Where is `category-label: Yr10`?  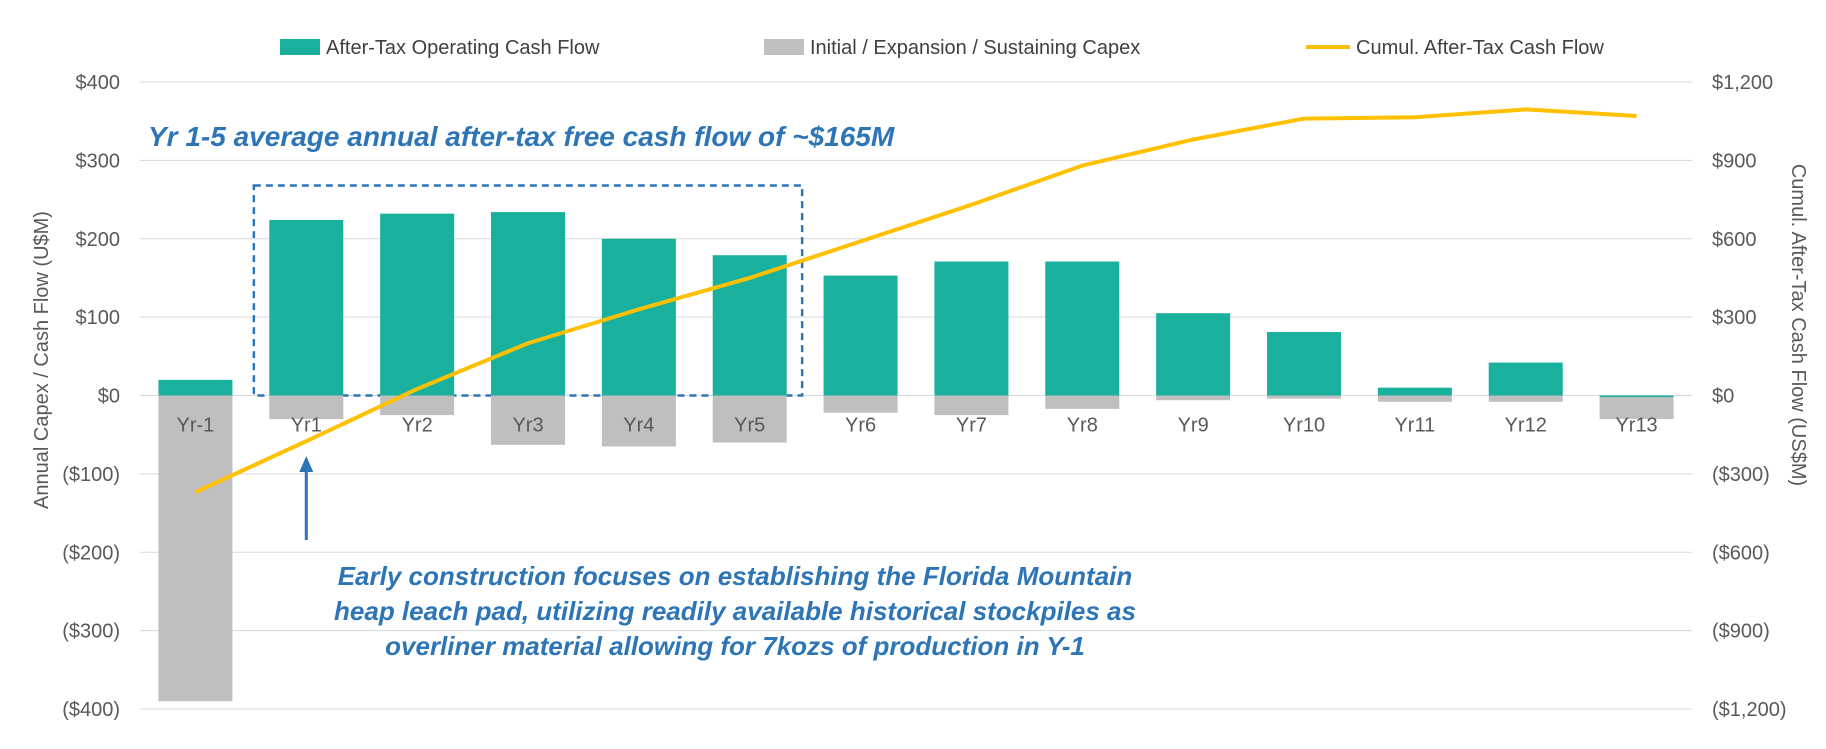
category-label: Yr10 is located at coordinates (1304, 426).